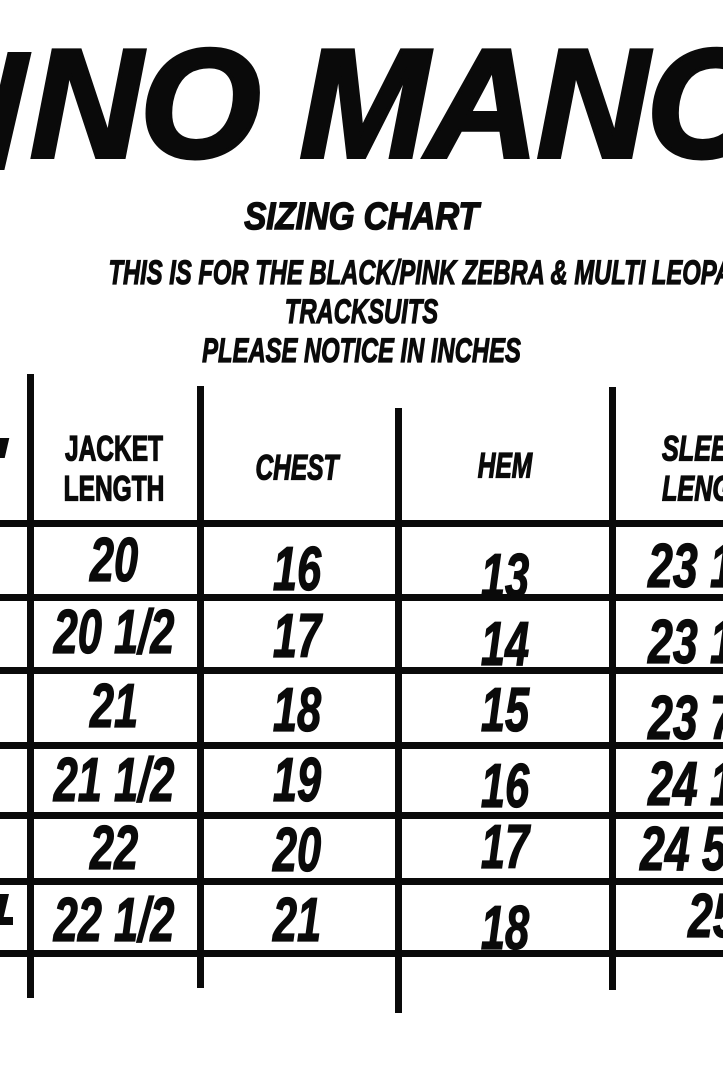  I want to click on notice-line: PLEASE NOTICE IN INCHES, so click(362, 351).